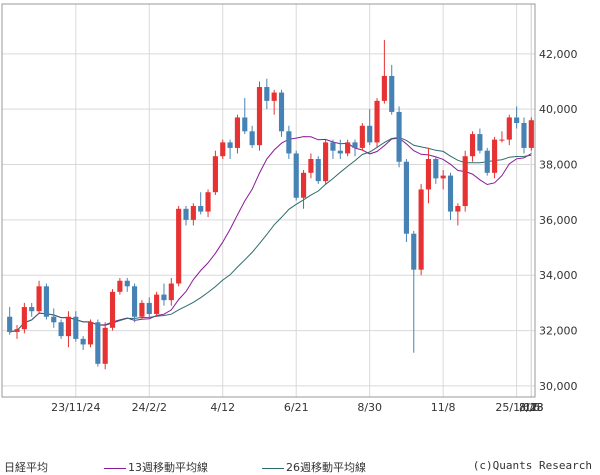 The height and width of the screenshot is (475, 600). Describe the element at coordinates (516, 407) in the screenshot. I see `x-tick-label: 25/1/17` at that location.